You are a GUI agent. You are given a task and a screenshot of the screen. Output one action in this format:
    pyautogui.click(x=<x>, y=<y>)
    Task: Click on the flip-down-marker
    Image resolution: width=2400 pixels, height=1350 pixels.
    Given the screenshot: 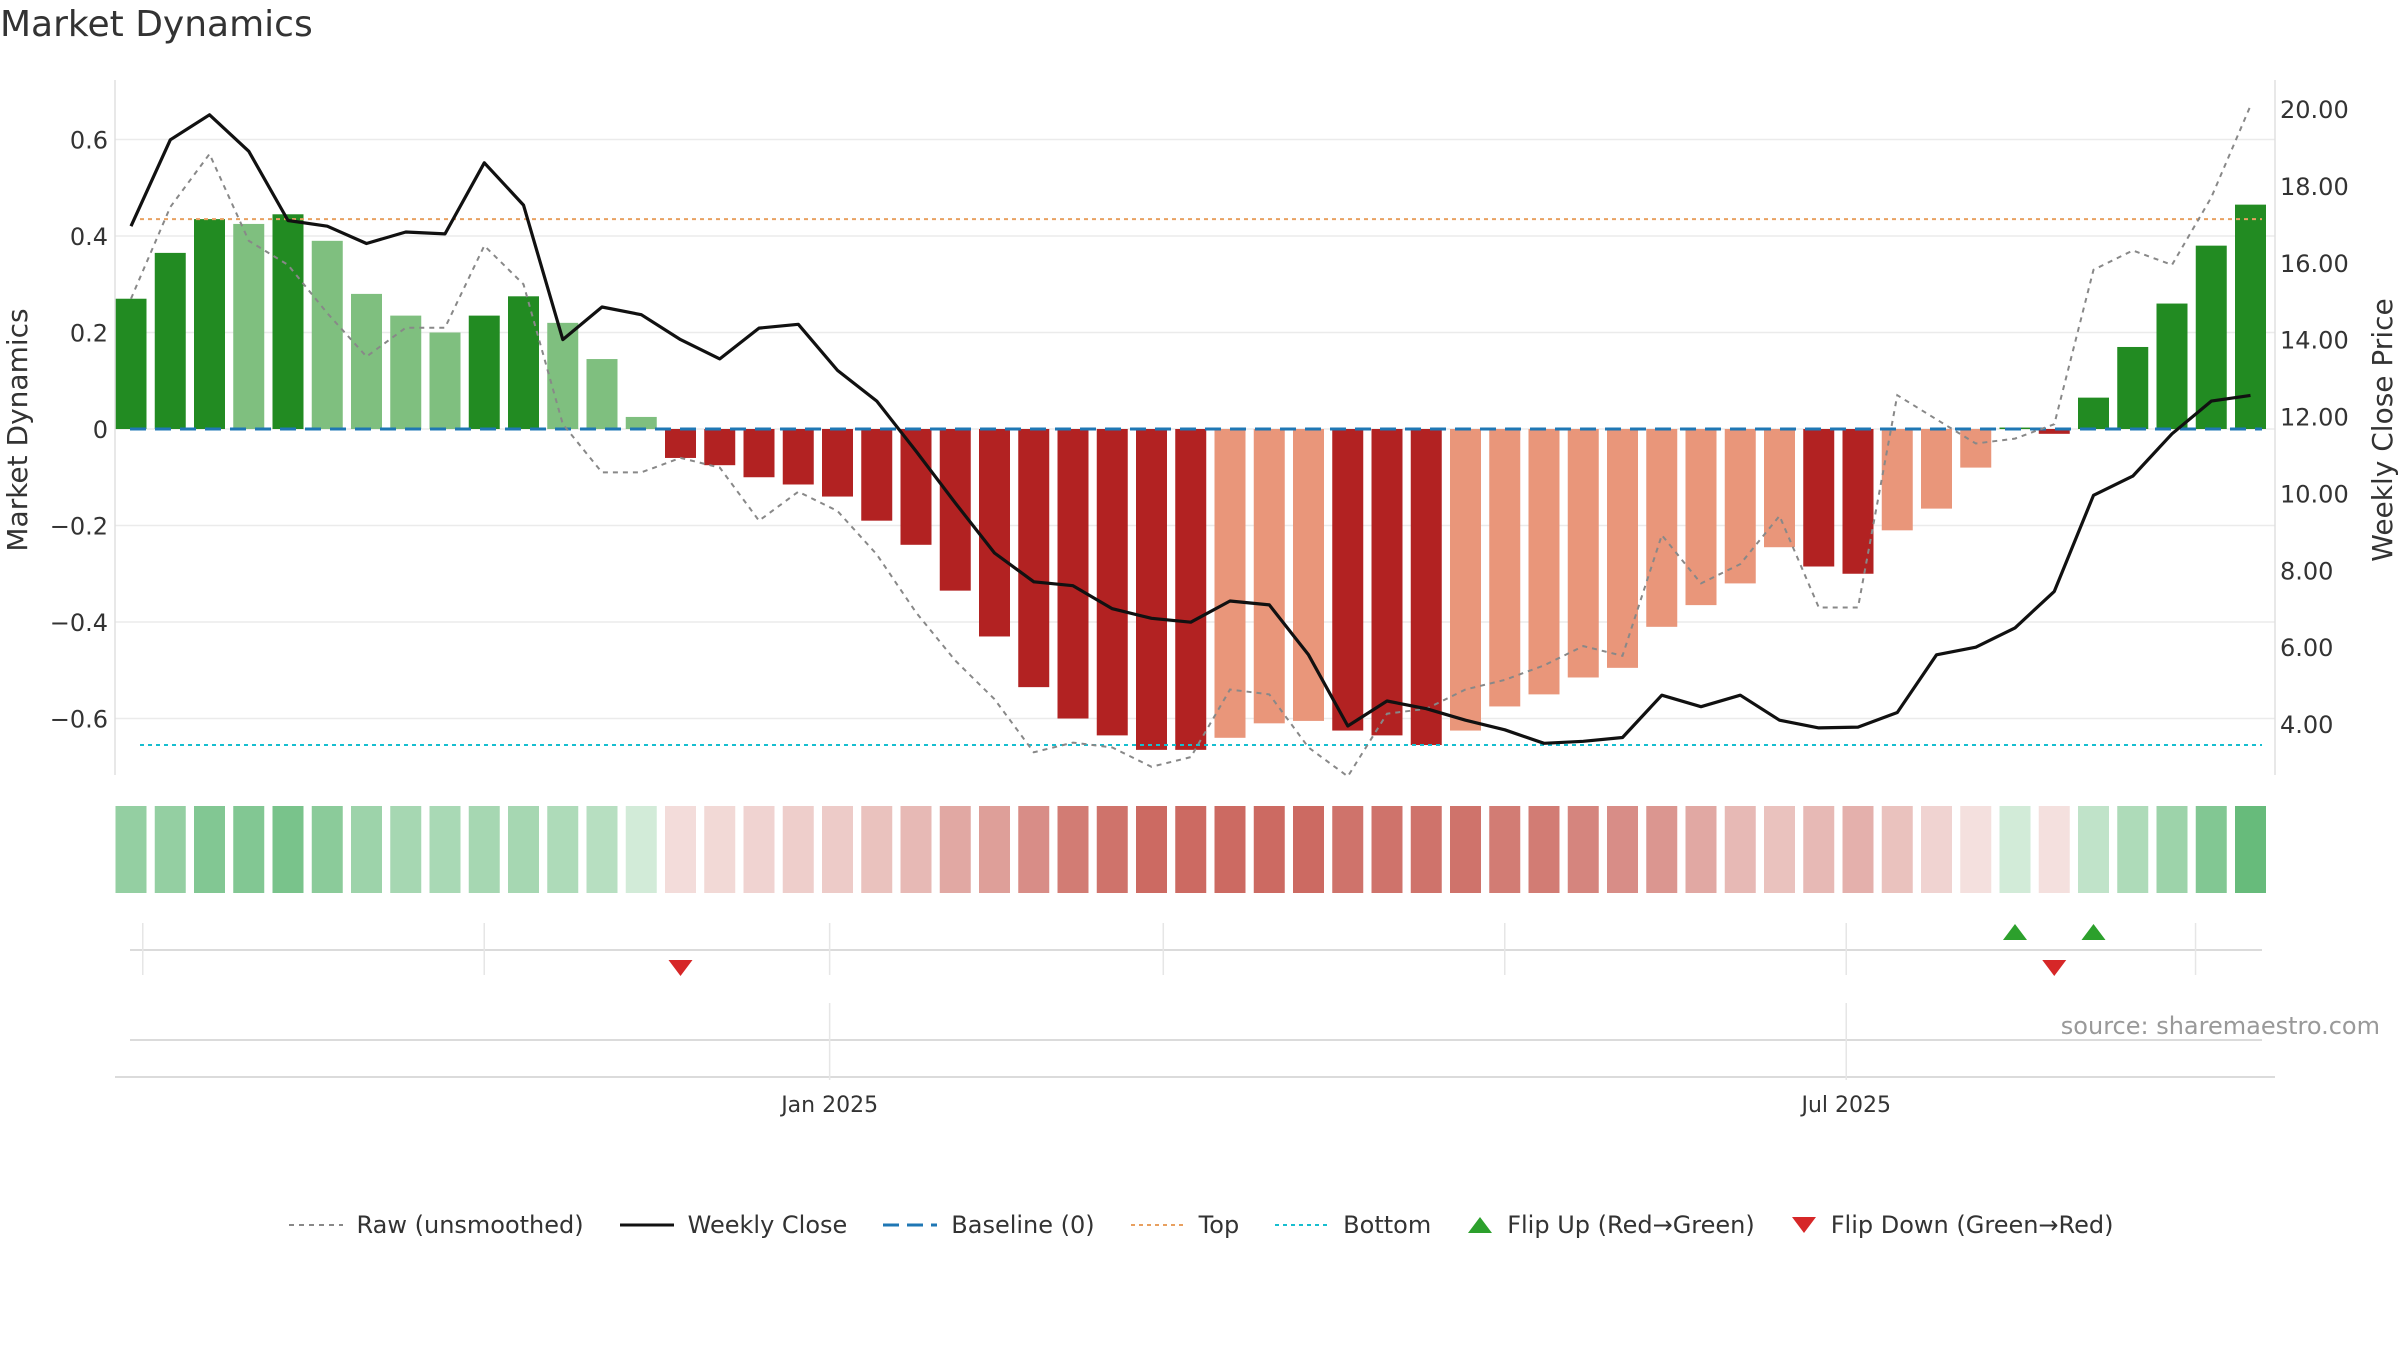 What is the action you would take?
    pyautogui.click(x=2054, y=968)
    